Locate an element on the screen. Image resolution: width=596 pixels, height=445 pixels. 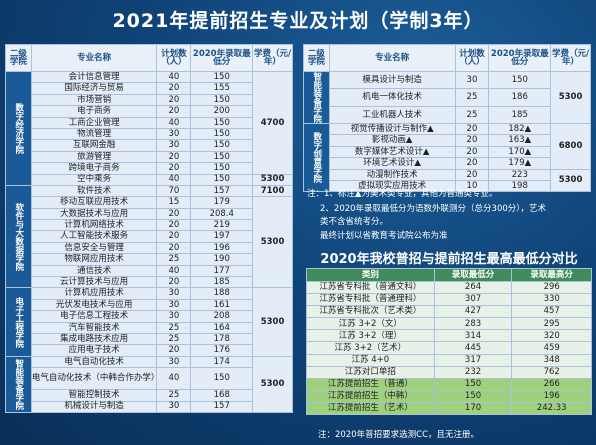
table-row: 江苏对口单招 232 762 is located at coordinates (449, 372).